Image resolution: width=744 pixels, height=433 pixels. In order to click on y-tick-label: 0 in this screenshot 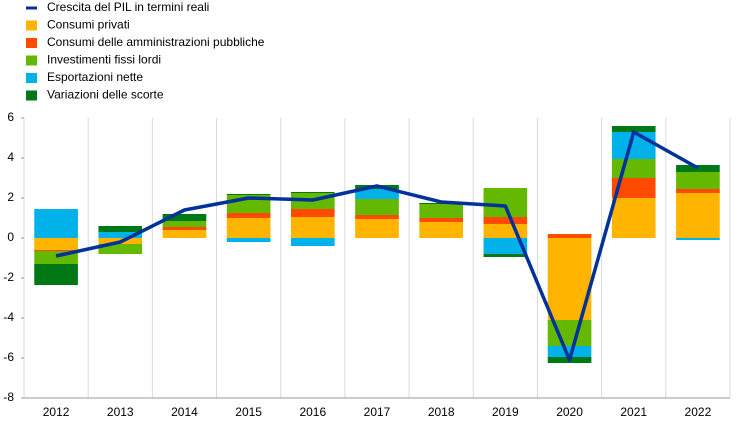, I will do `click(10, 237)`.